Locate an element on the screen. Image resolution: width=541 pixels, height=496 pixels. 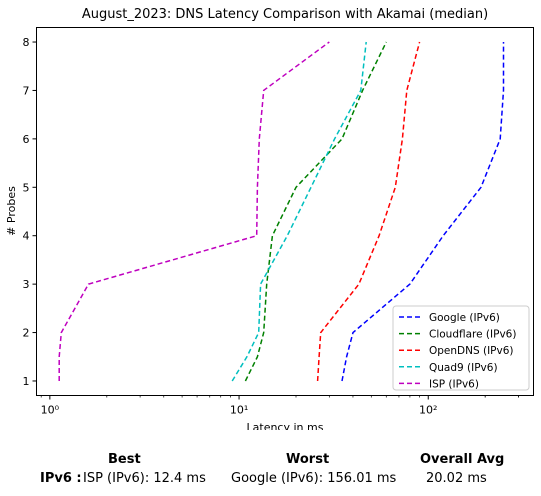
y-tick-label: 6 is located at coordinates (26, 139).